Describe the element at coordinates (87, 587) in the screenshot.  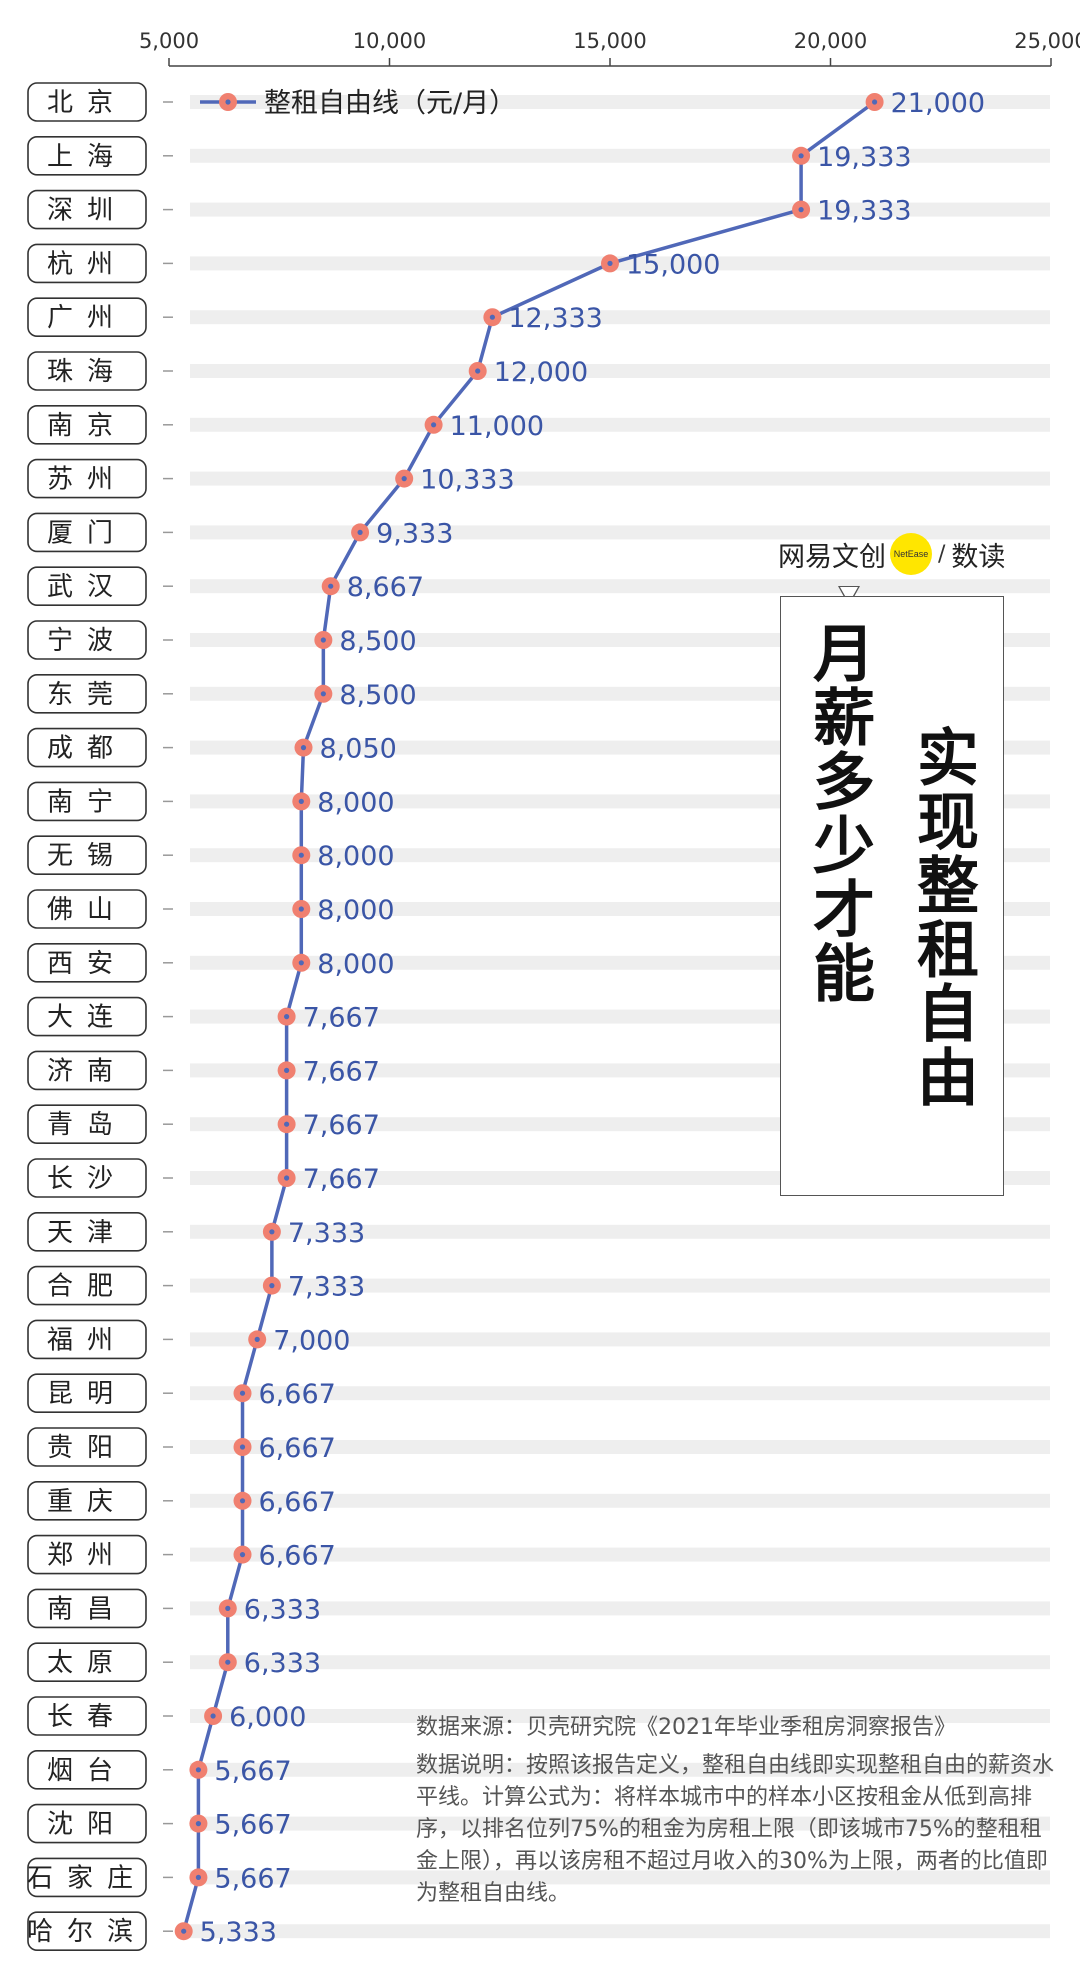
I see `city-label: 武汉` at that location.